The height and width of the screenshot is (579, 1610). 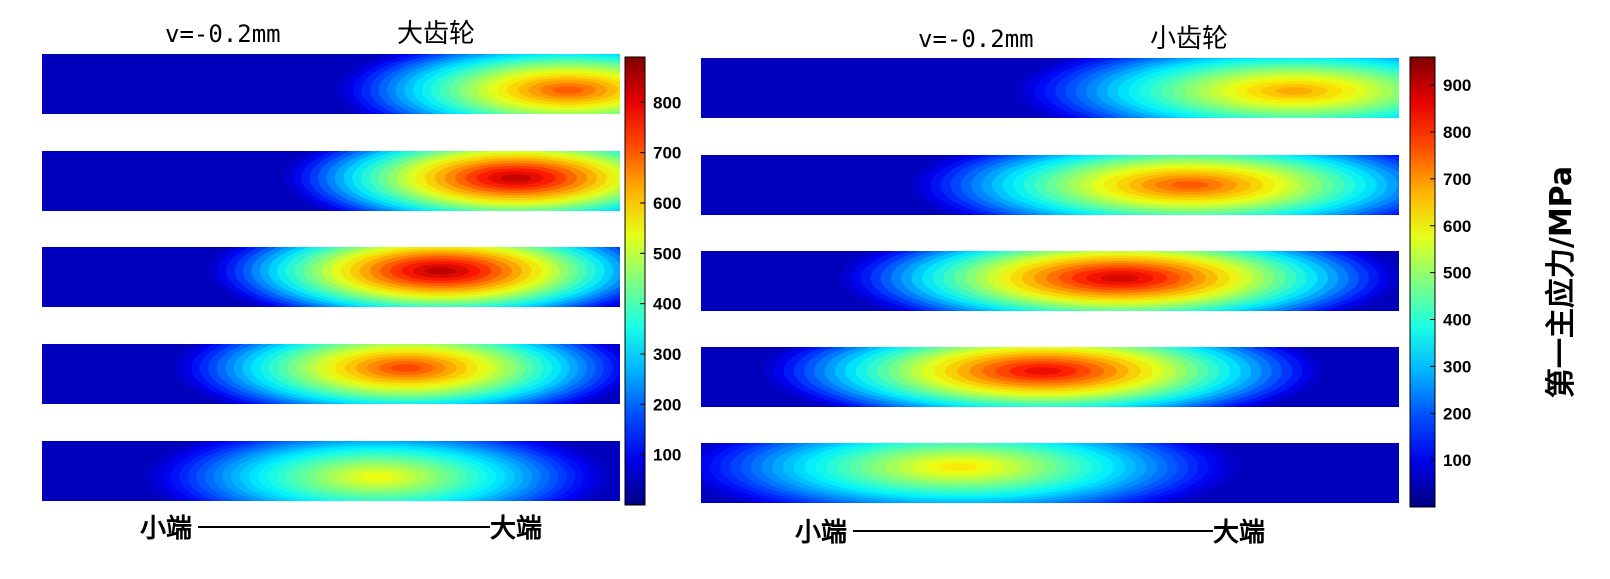 What do you see at coordinates (166, 529) in the screenshot?
I see `left-small-end-label: 小端` at bounding box center [166, 529].